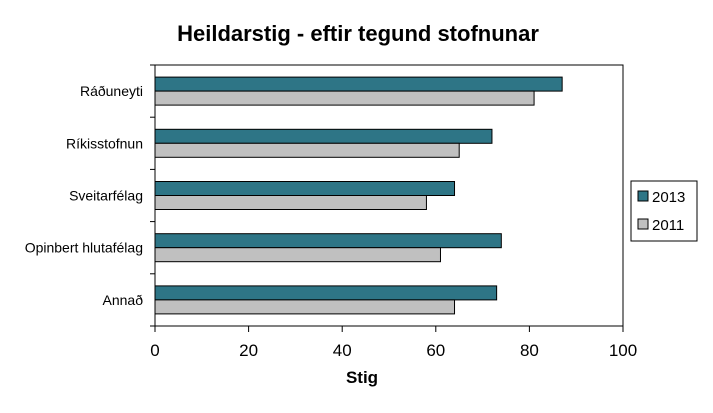 This screenshot has width=713, height=413. What do you see at coordinates (342, 350) in the screenshot?
I see `x-tick-label: 40` at bounding box center [342, 350].